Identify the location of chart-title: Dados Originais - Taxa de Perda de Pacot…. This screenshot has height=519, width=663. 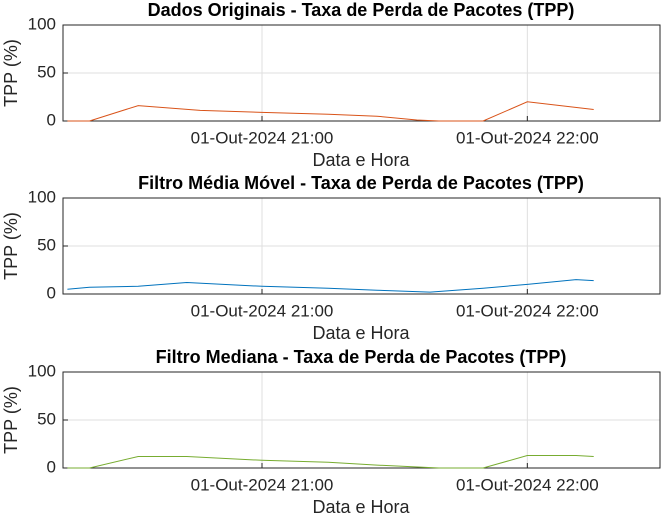
(361, 10).